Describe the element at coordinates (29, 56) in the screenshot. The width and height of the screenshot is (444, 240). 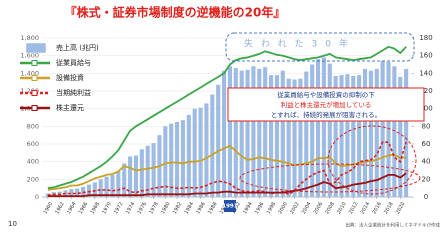
I see `y-tick-label: 1,600` at that location.